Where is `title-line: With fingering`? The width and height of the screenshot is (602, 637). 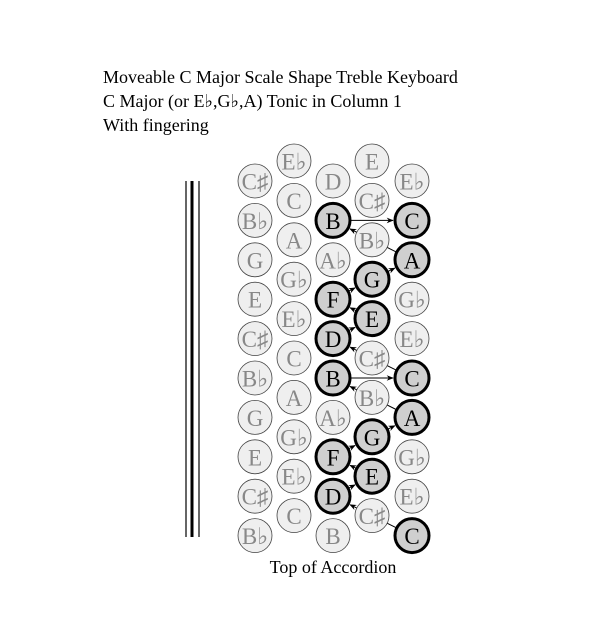
title-line: With fingering is located at coordinates (156, 125).